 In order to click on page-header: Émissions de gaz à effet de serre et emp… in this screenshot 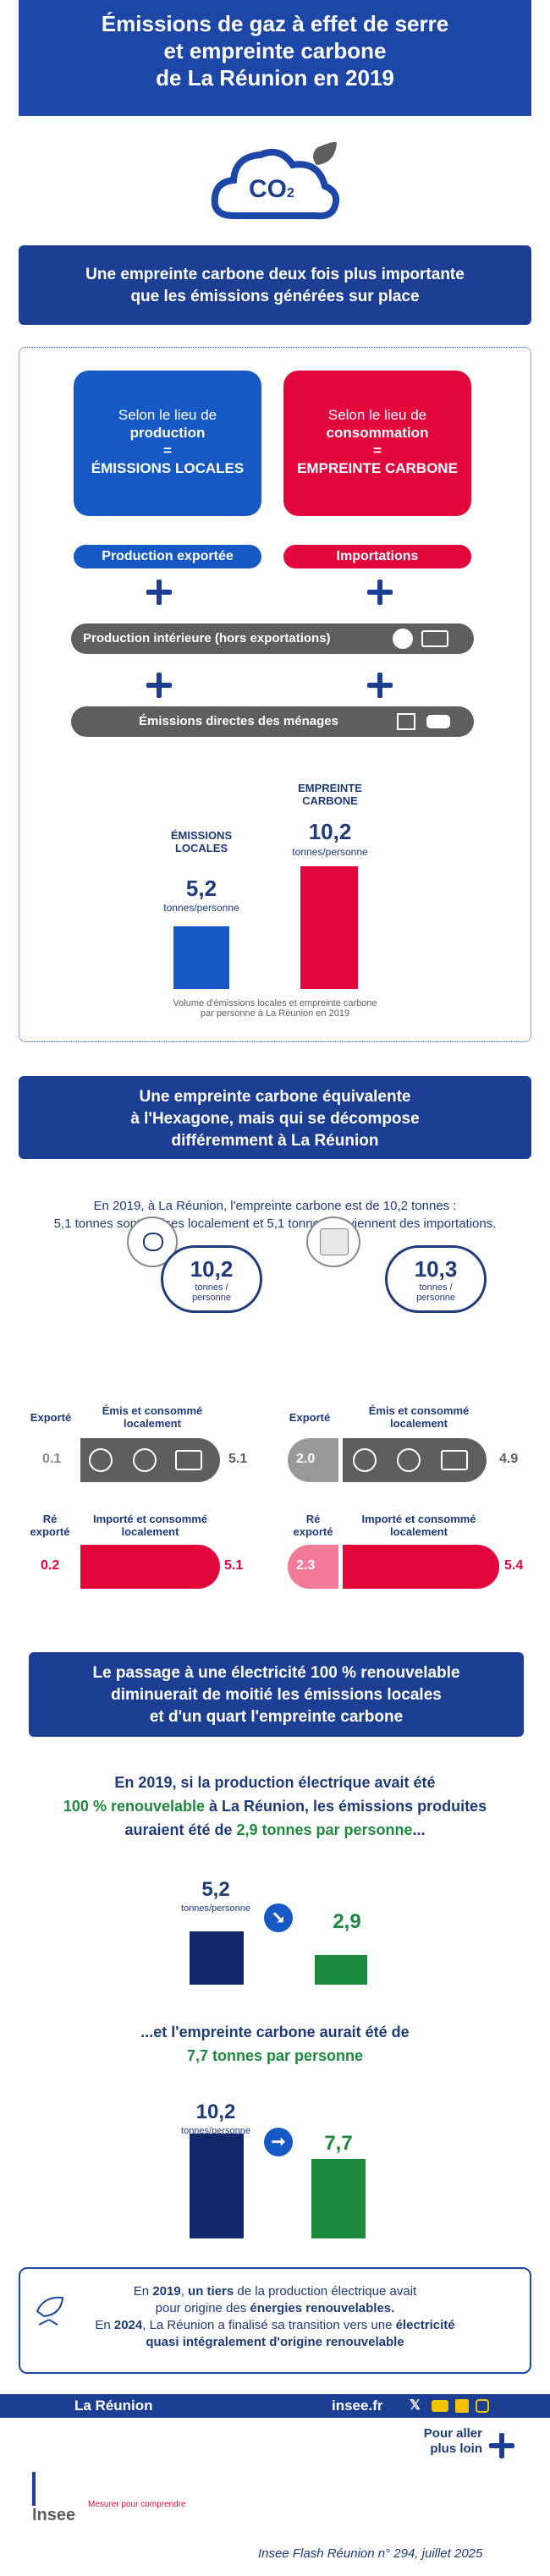, I will do `click(275, 58)`.